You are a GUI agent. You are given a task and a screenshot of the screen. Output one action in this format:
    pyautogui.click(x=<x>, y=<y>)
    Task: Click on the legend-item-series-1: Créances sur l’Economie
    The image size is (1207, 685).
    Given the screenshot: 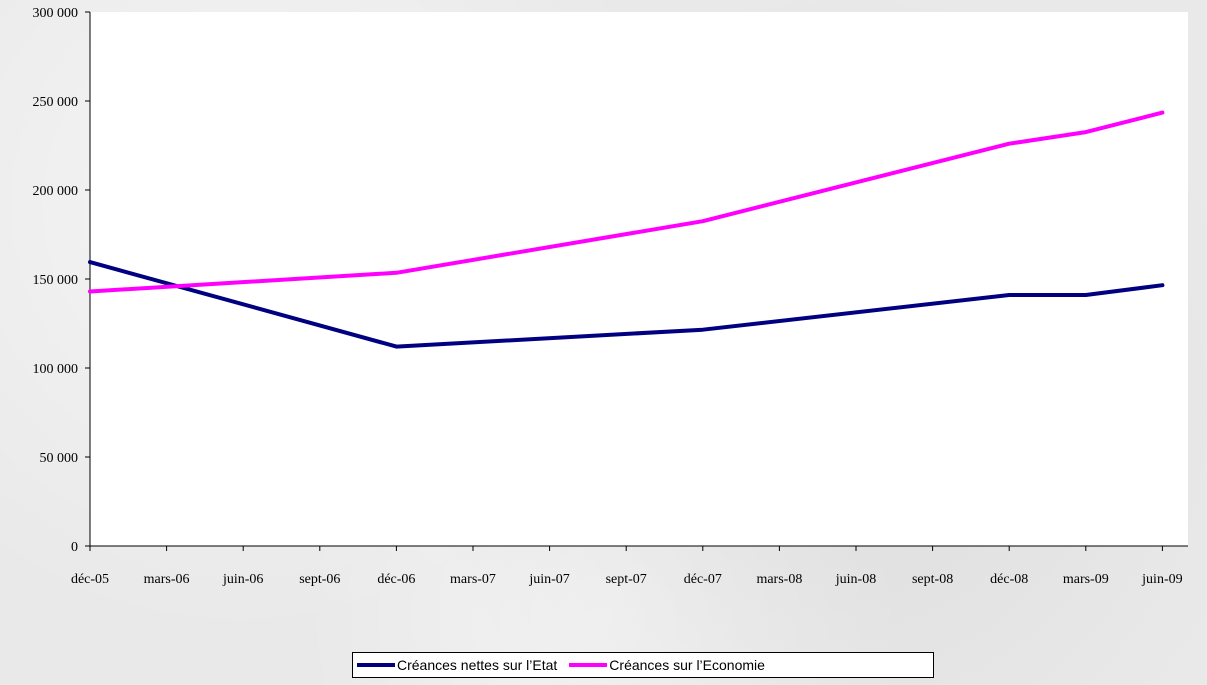 What is the action you would take?
    pyautogui.click(x=667, y=665)
    